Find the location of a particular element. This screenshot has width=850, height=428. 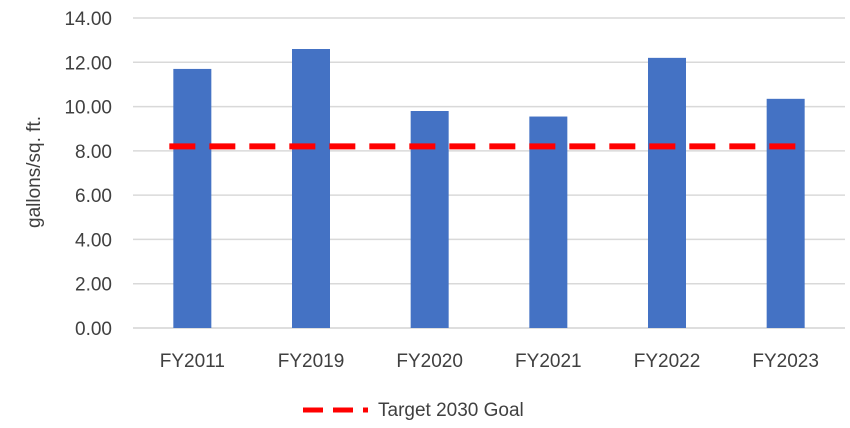

x-tick-label: FY2021 is located at coordinates (548, 361).